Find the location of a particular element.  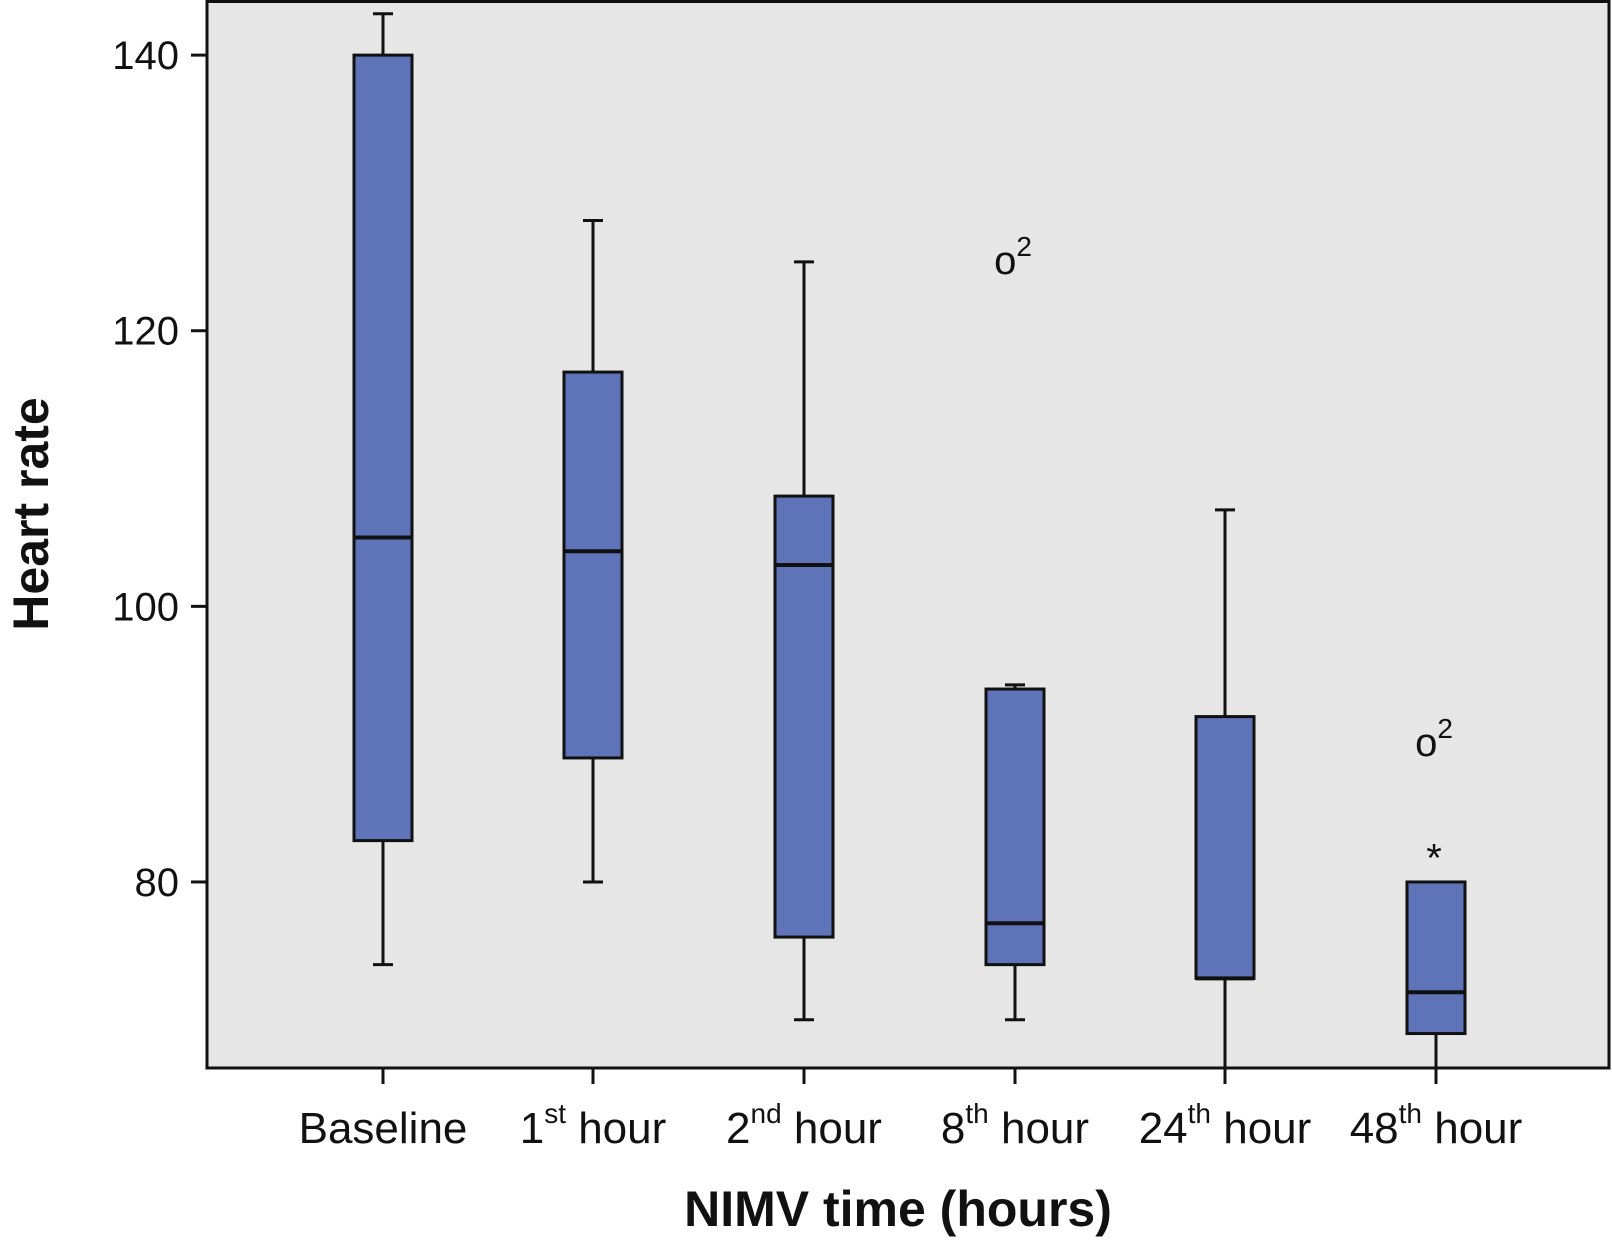

x-tick-label: Baseline is located at coordinates (383, 1128).